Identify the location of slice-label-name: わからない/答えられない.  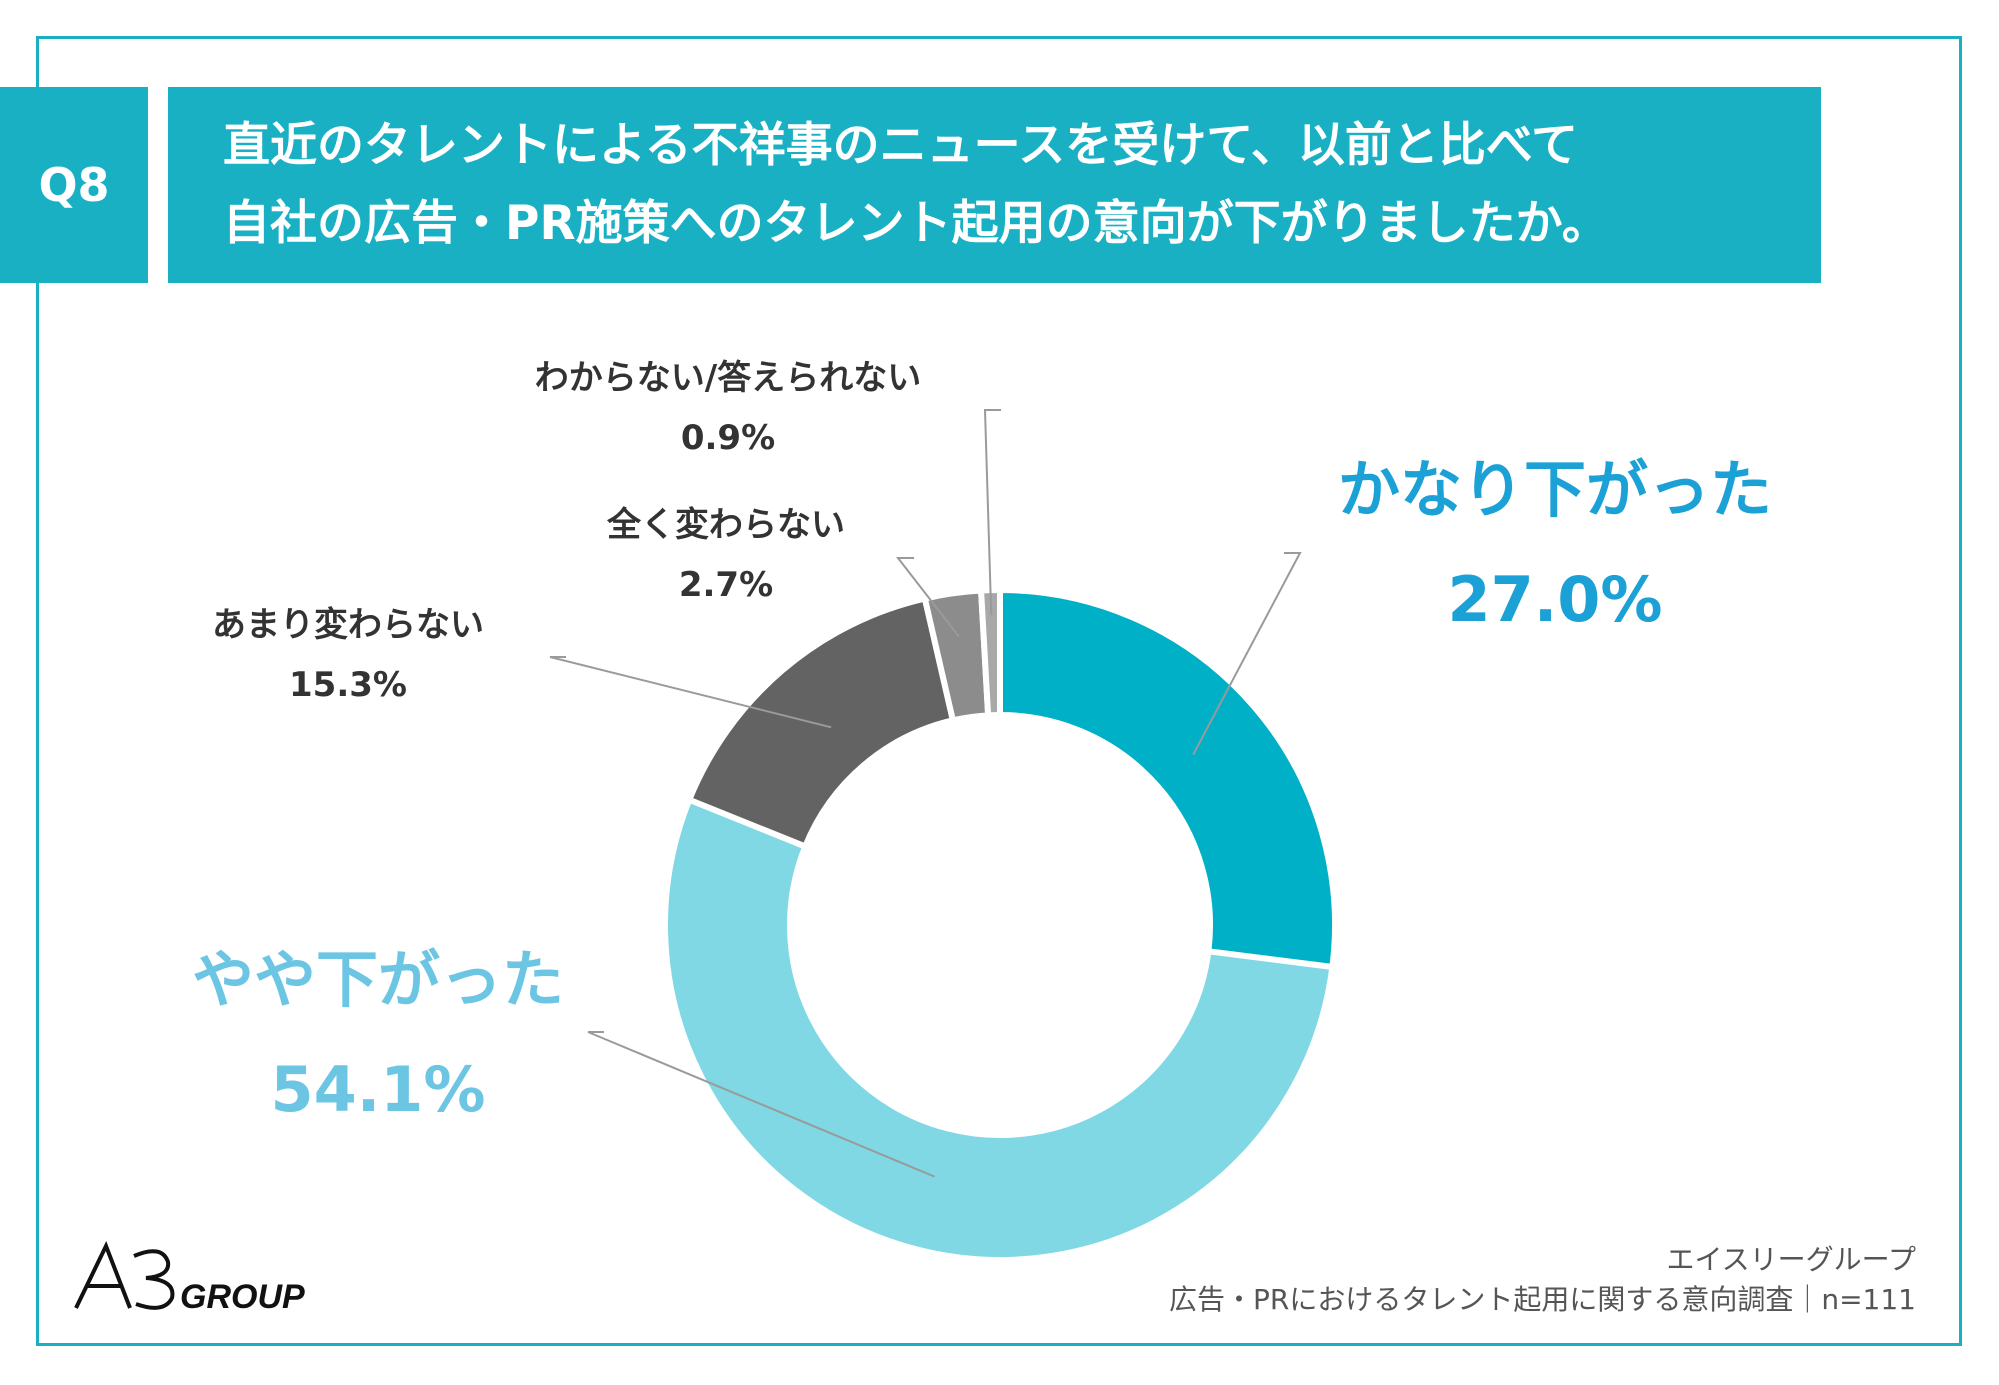
(728, 378).